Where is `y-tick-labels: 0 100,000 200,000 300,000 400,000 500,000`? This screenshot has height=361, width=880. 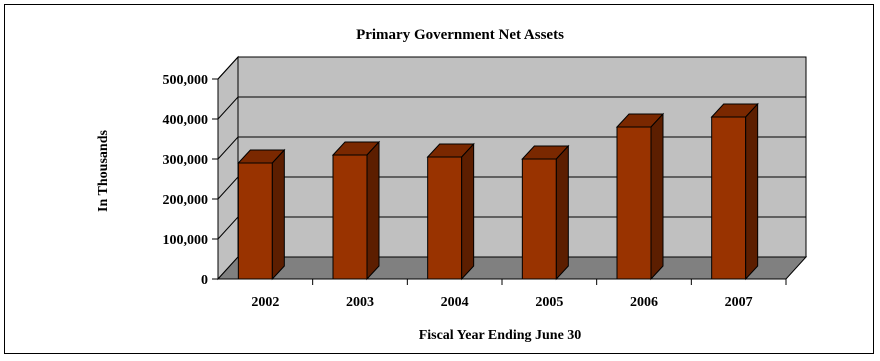
y-tick-labels: 0 100,000 200,000 300,000 400,000 500,000 is located at coordinates (186, 180).